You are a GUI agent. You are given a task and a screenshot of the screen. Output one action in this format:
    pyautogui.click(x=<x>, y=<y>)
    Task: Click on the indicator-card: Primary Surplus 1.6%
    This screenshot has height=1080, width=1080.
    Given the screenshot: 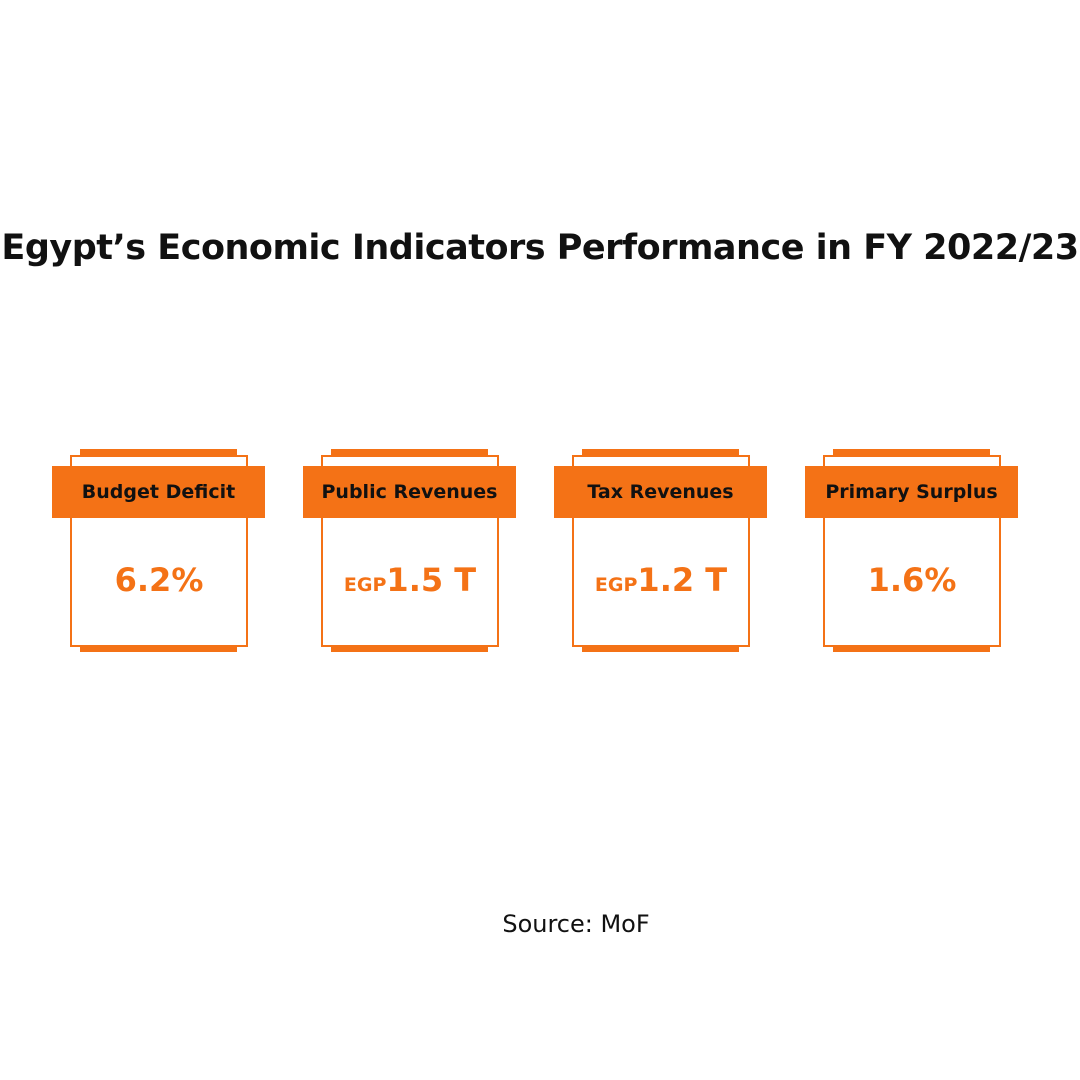 What is the action you would take?
    pyautogui.click(x=911, y=551)
    